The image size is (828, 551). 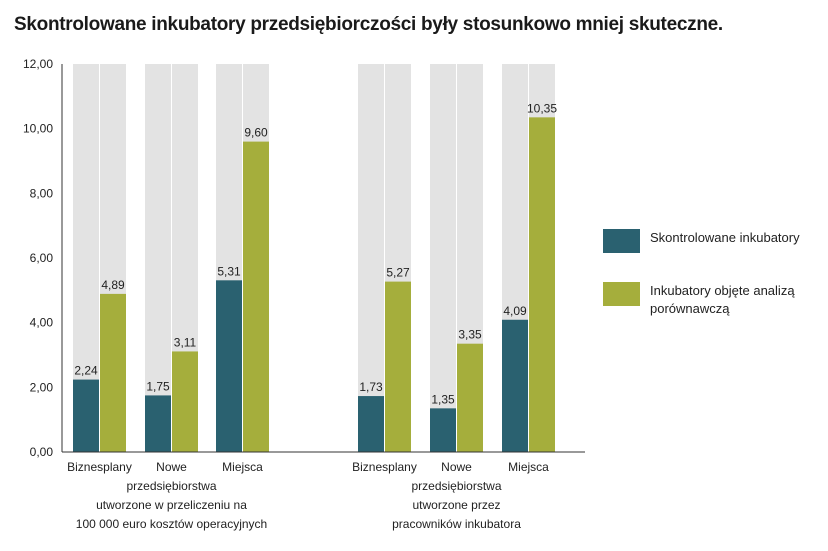 I want to click on group-caption: 100 000 euro kosztów operacyjnych, so click(x=171, y=524).